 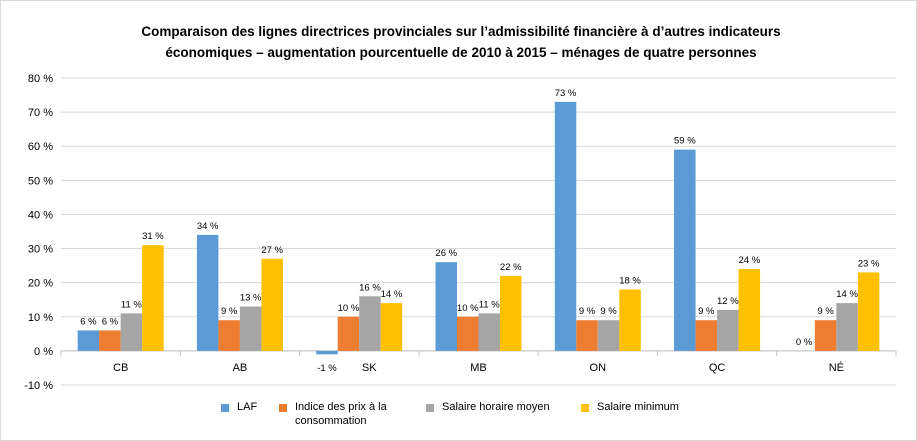 What do you see at coordinates (40, 79) in the screenshot?
I see `y-tick-label: 80 %` at bounding box center [40, 79].